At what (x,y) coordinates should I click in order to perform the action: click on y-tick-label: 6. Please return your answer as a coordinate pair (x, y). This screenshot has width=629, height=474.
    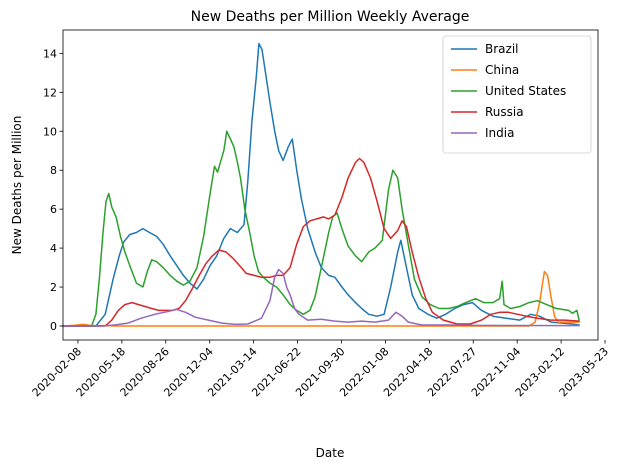
    Looking at the image, I should click on (53, 209).